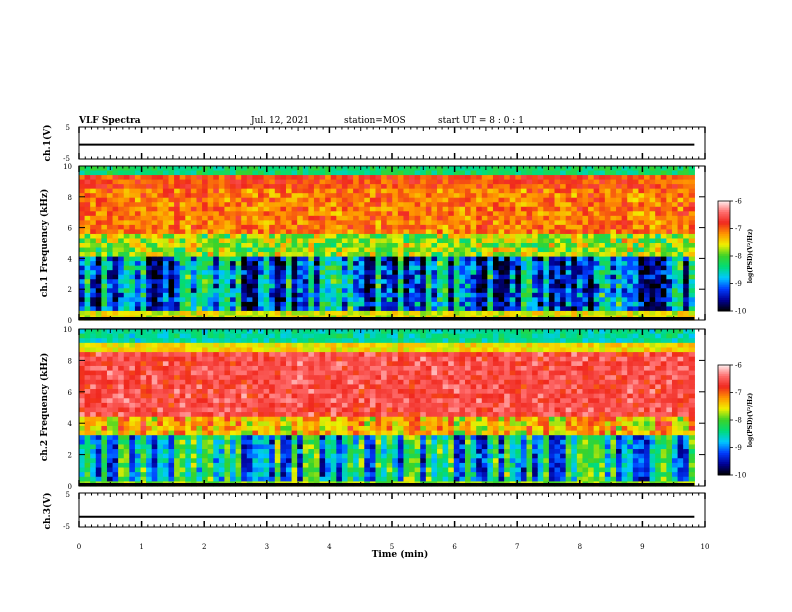 The height and width of the screenshot is (612, 792). What do you see at coordinates (580, 547) in the screenshot?
I see `time-tick-label: 8` at bounding box center [580, 547].